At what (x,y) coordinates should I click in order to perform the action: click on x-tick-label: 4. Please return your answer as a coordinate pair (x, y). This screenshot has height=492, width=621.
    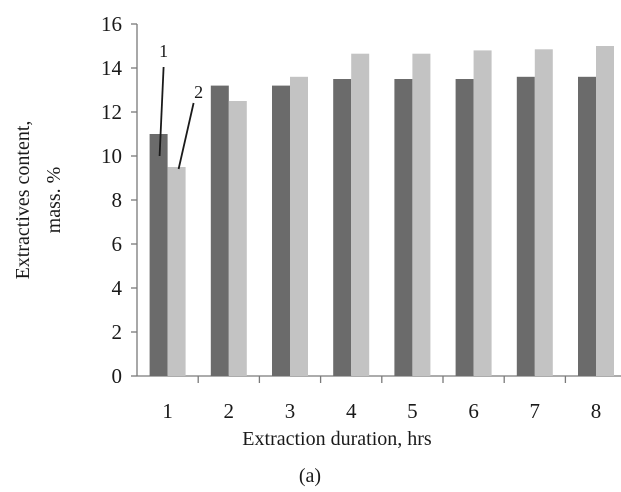
    Looking at the image, I should click on (351, 411).